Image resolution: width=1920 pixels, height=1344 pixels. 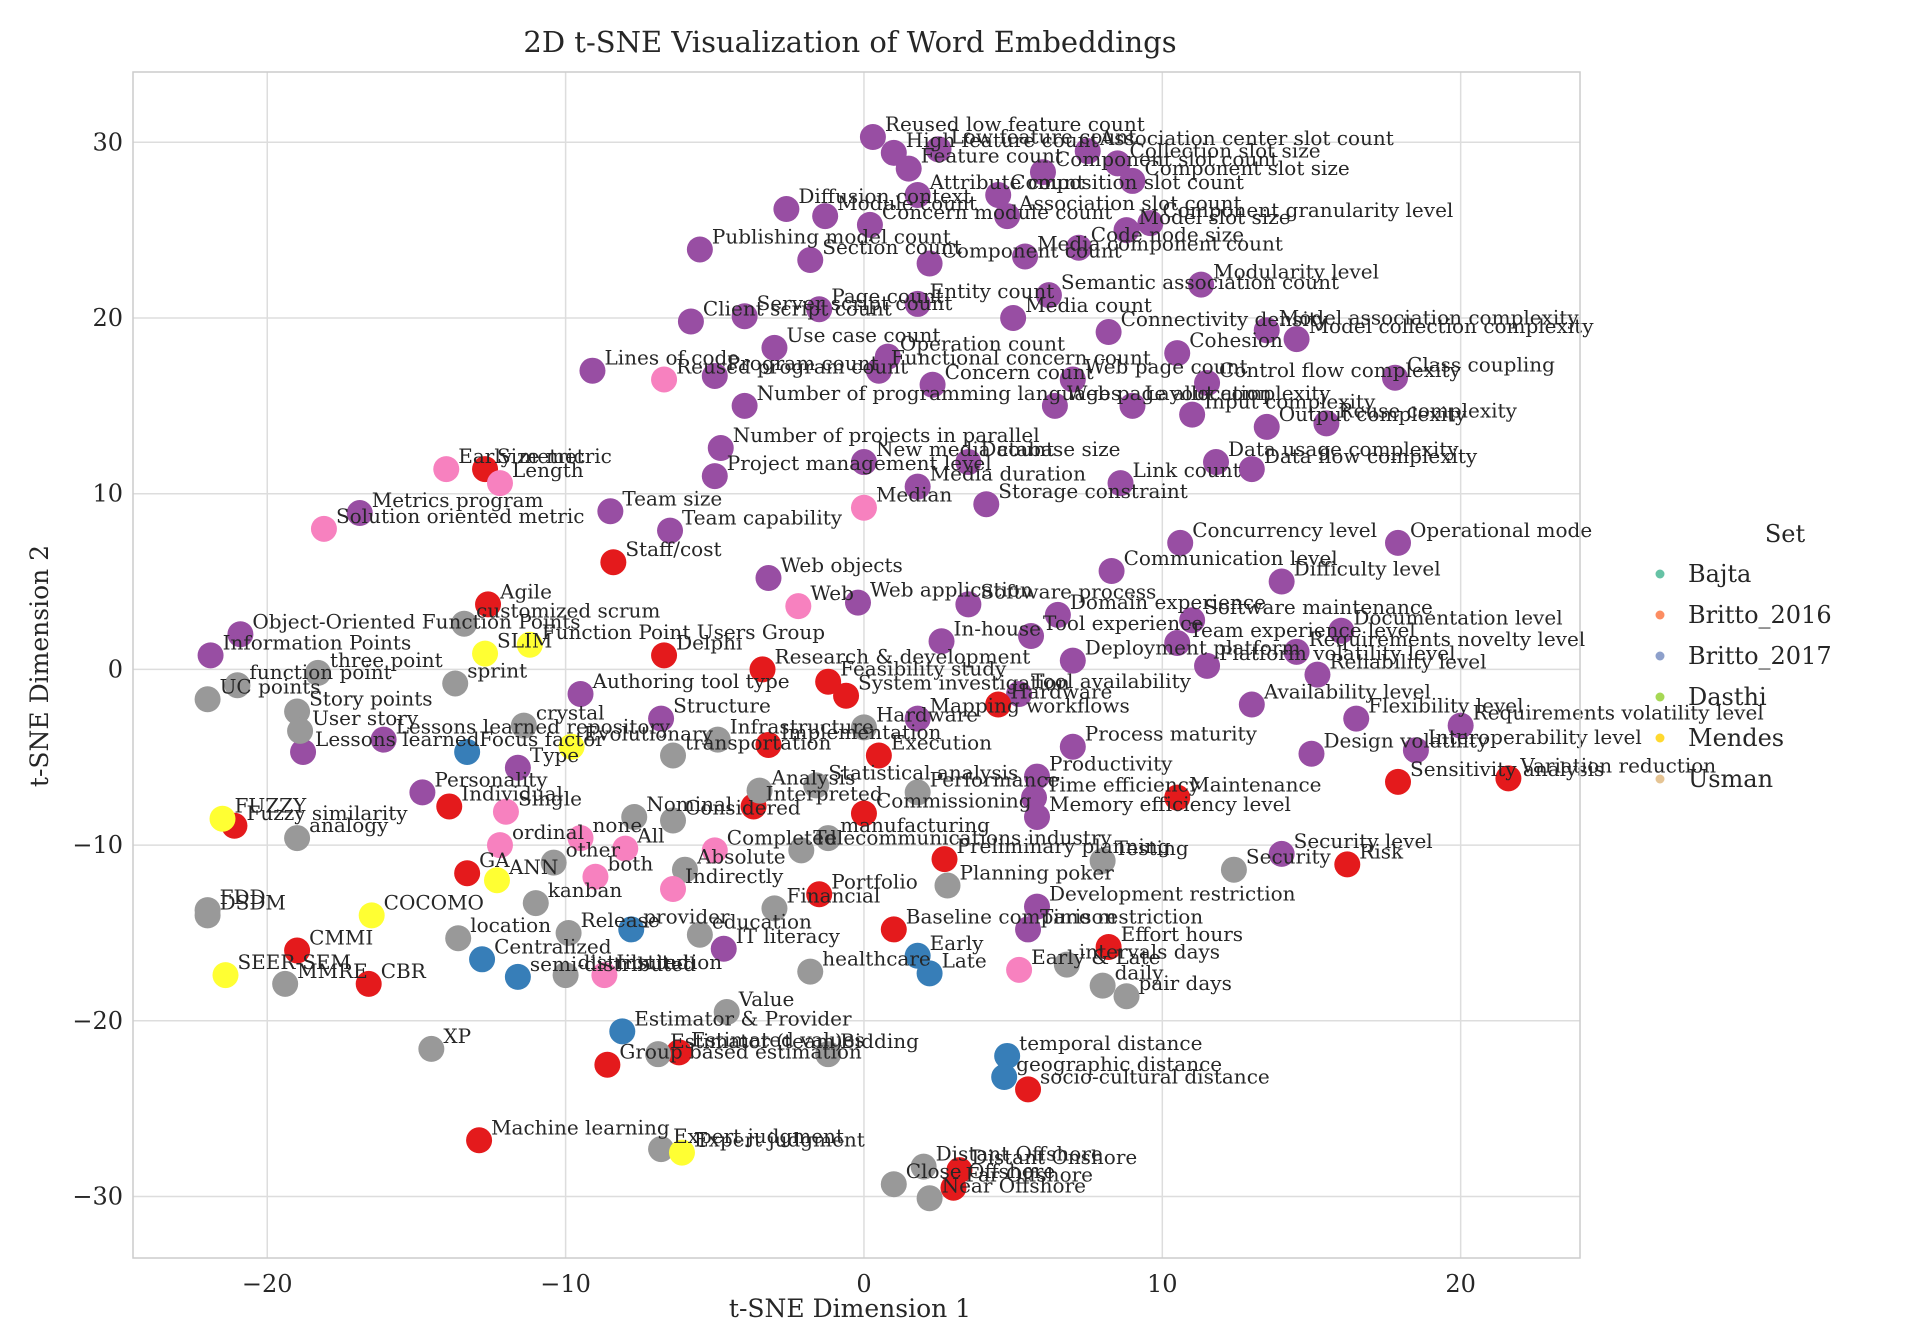 What do you see at coordinates (1019, 1154) in the screenshot?
I see `point-label: Distant Offshore` at bounding box center [1019, 1154].